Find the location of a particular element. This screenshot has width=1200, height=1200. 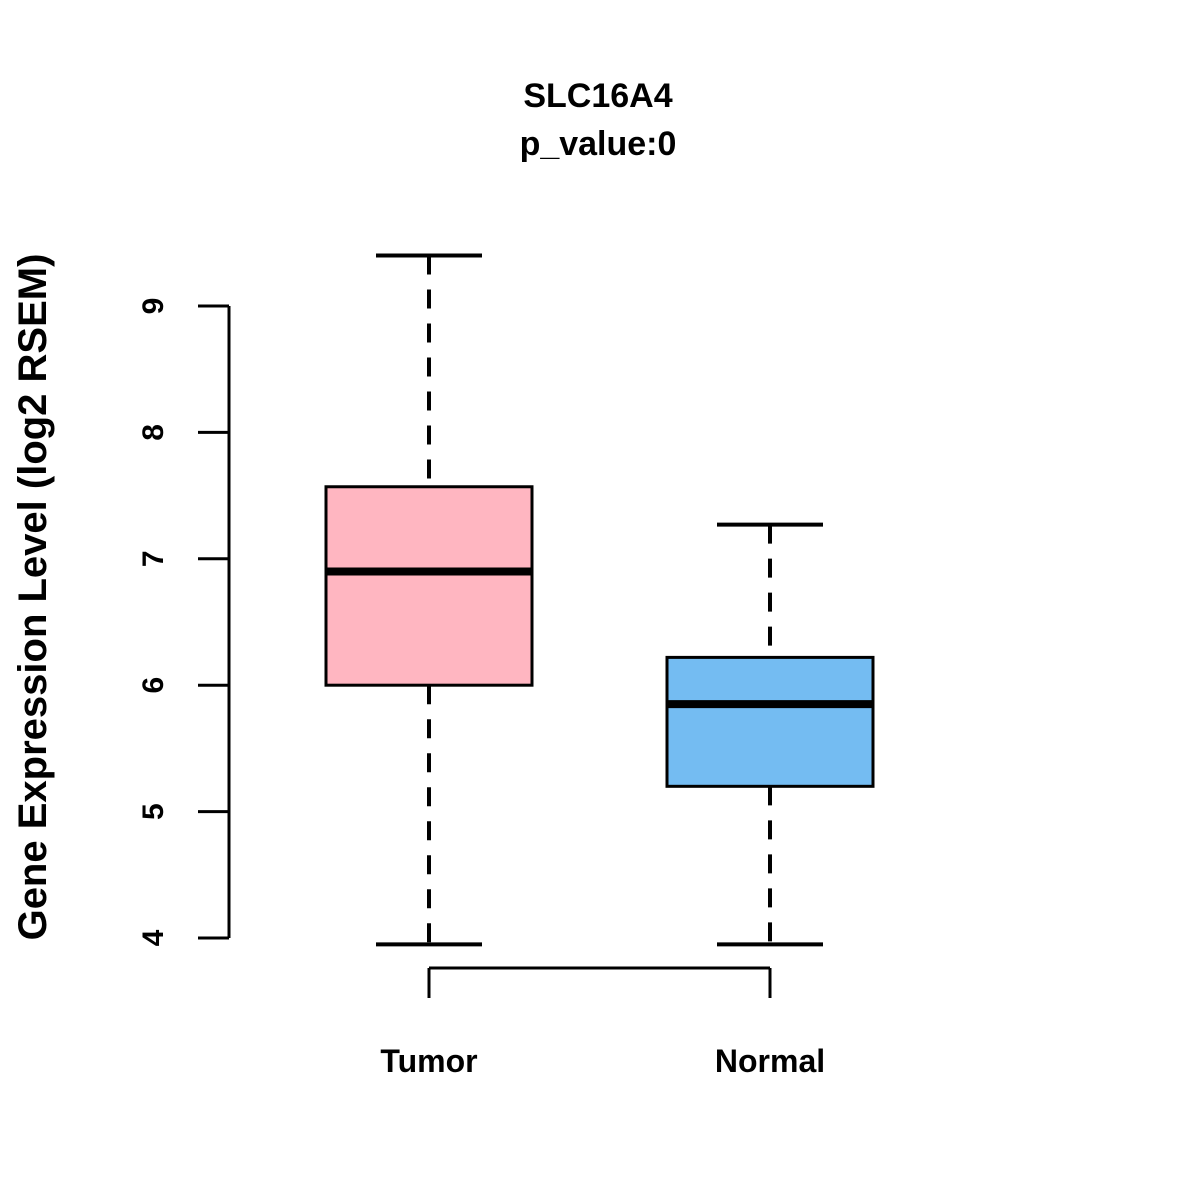

y-axis-tick-label: 7 is located at coordinates (153, 558).